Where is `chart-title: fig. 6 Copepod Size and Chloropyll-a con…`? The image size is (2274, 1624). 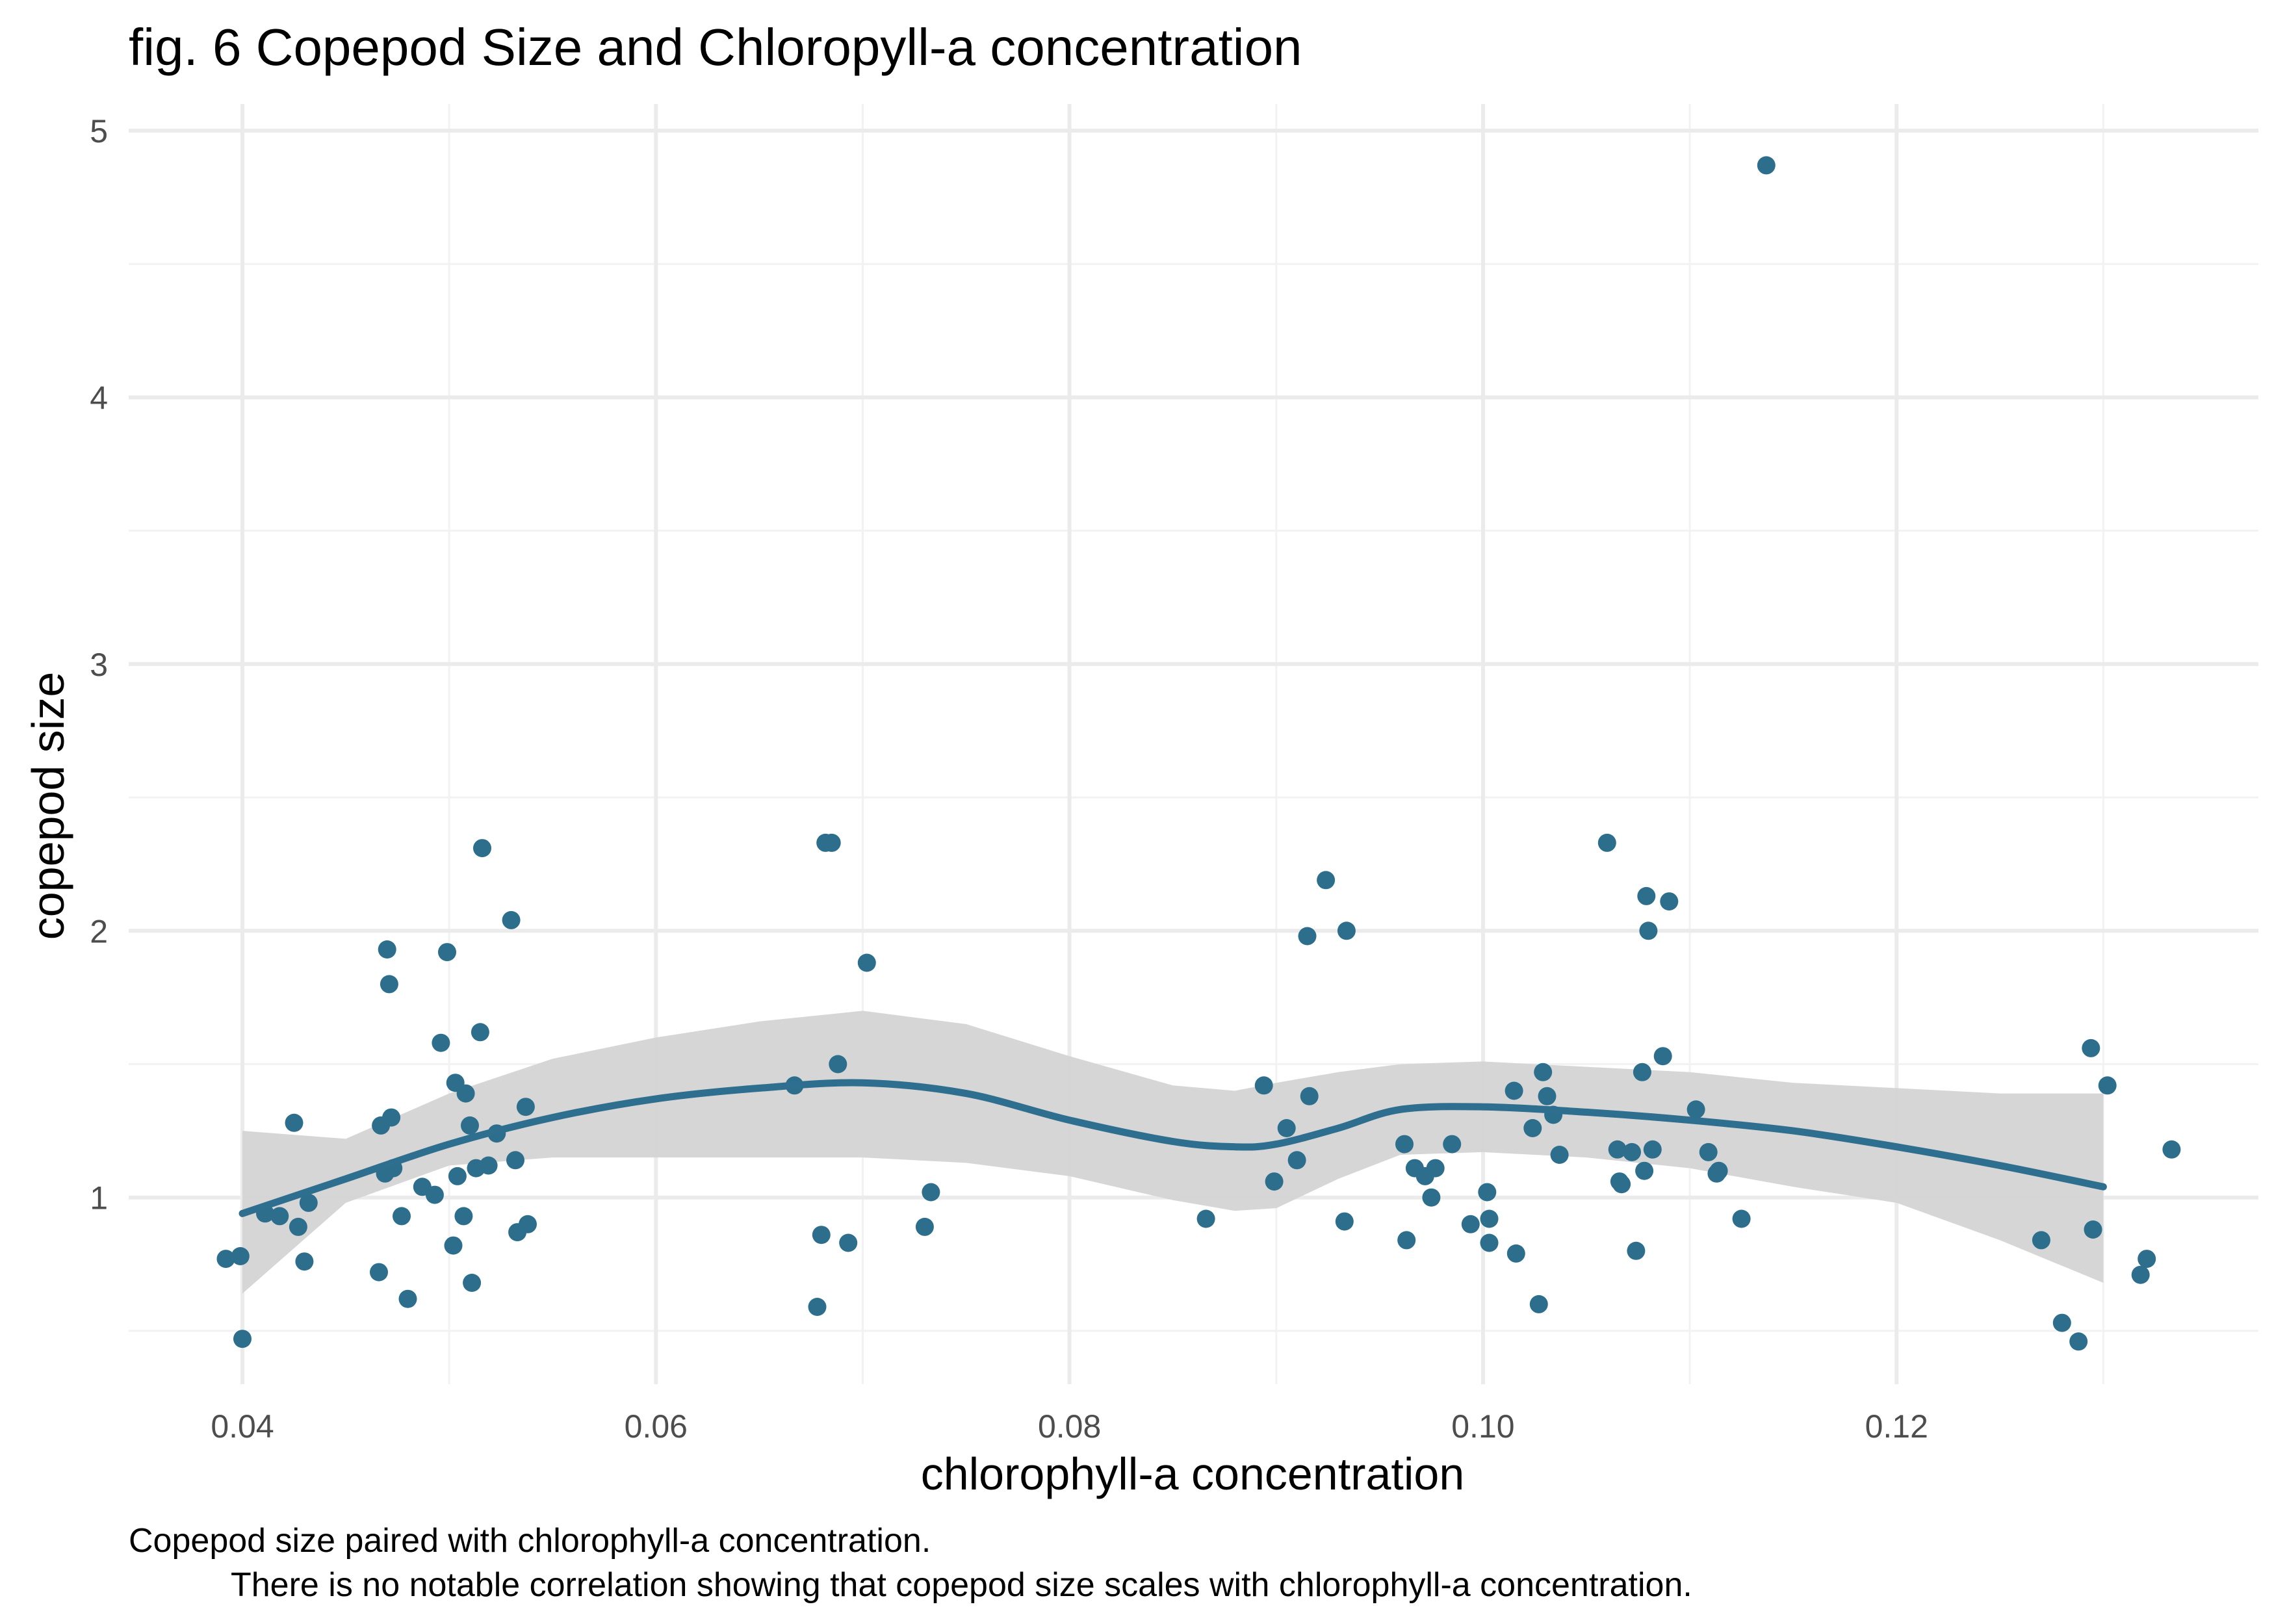
chart-title: fig. 6 Copepod Size and Chloropyll-a con… is located at coordinates (715, 47).